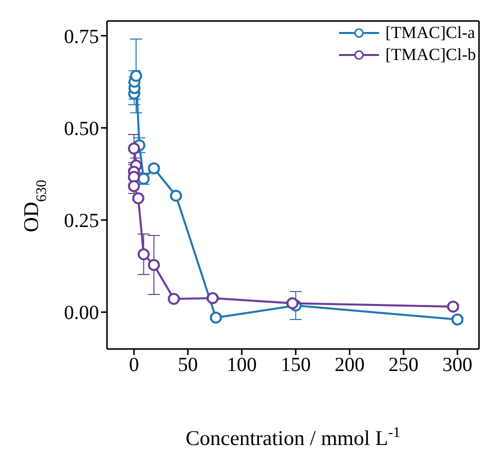 The height and width of the screenshot is (459, 486). What do you see at coordinates (133, 365) in the screenshot?
I see `x-tick-label: 0` at bounding box center [133, 365].